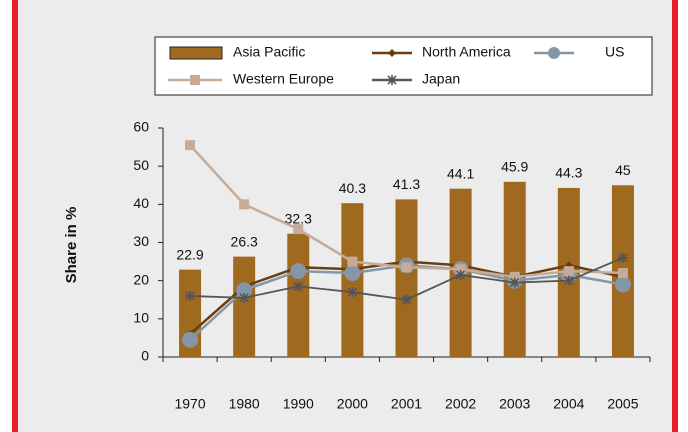 The image size is (688, 432). I want to click on value-label: 26.3, so click(244, 241).